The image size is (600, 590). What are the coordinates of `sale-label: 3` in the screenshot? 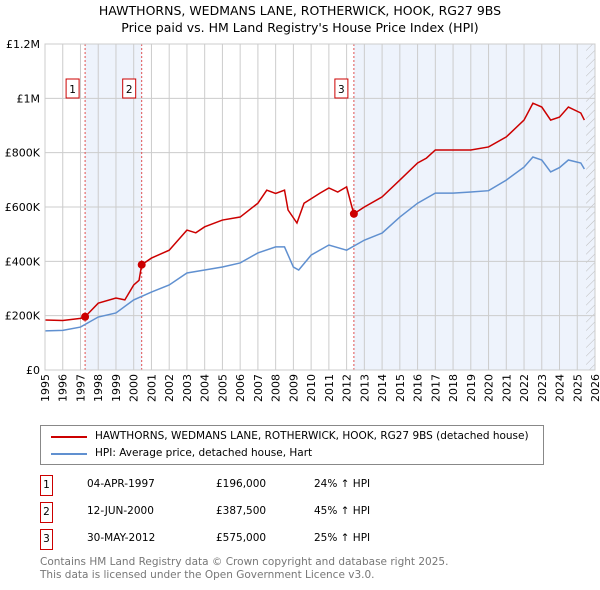 It's located at (341, 90).